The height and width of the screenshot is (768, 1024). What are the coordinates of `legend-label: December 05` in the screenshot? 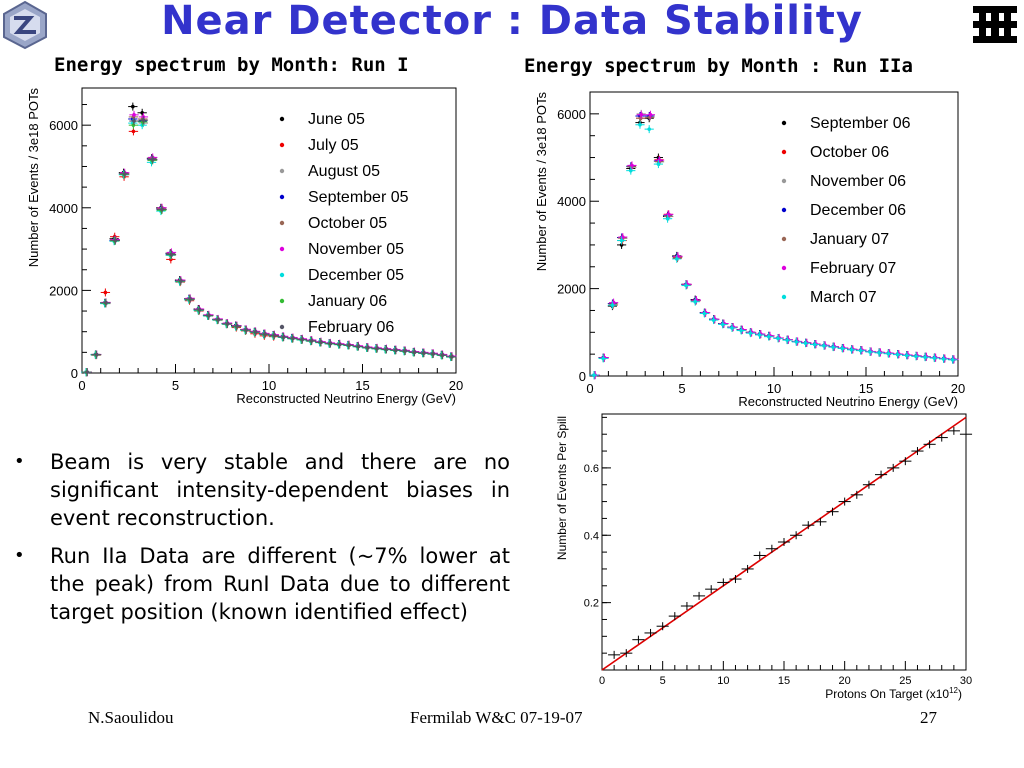 It's located at (356, 275).